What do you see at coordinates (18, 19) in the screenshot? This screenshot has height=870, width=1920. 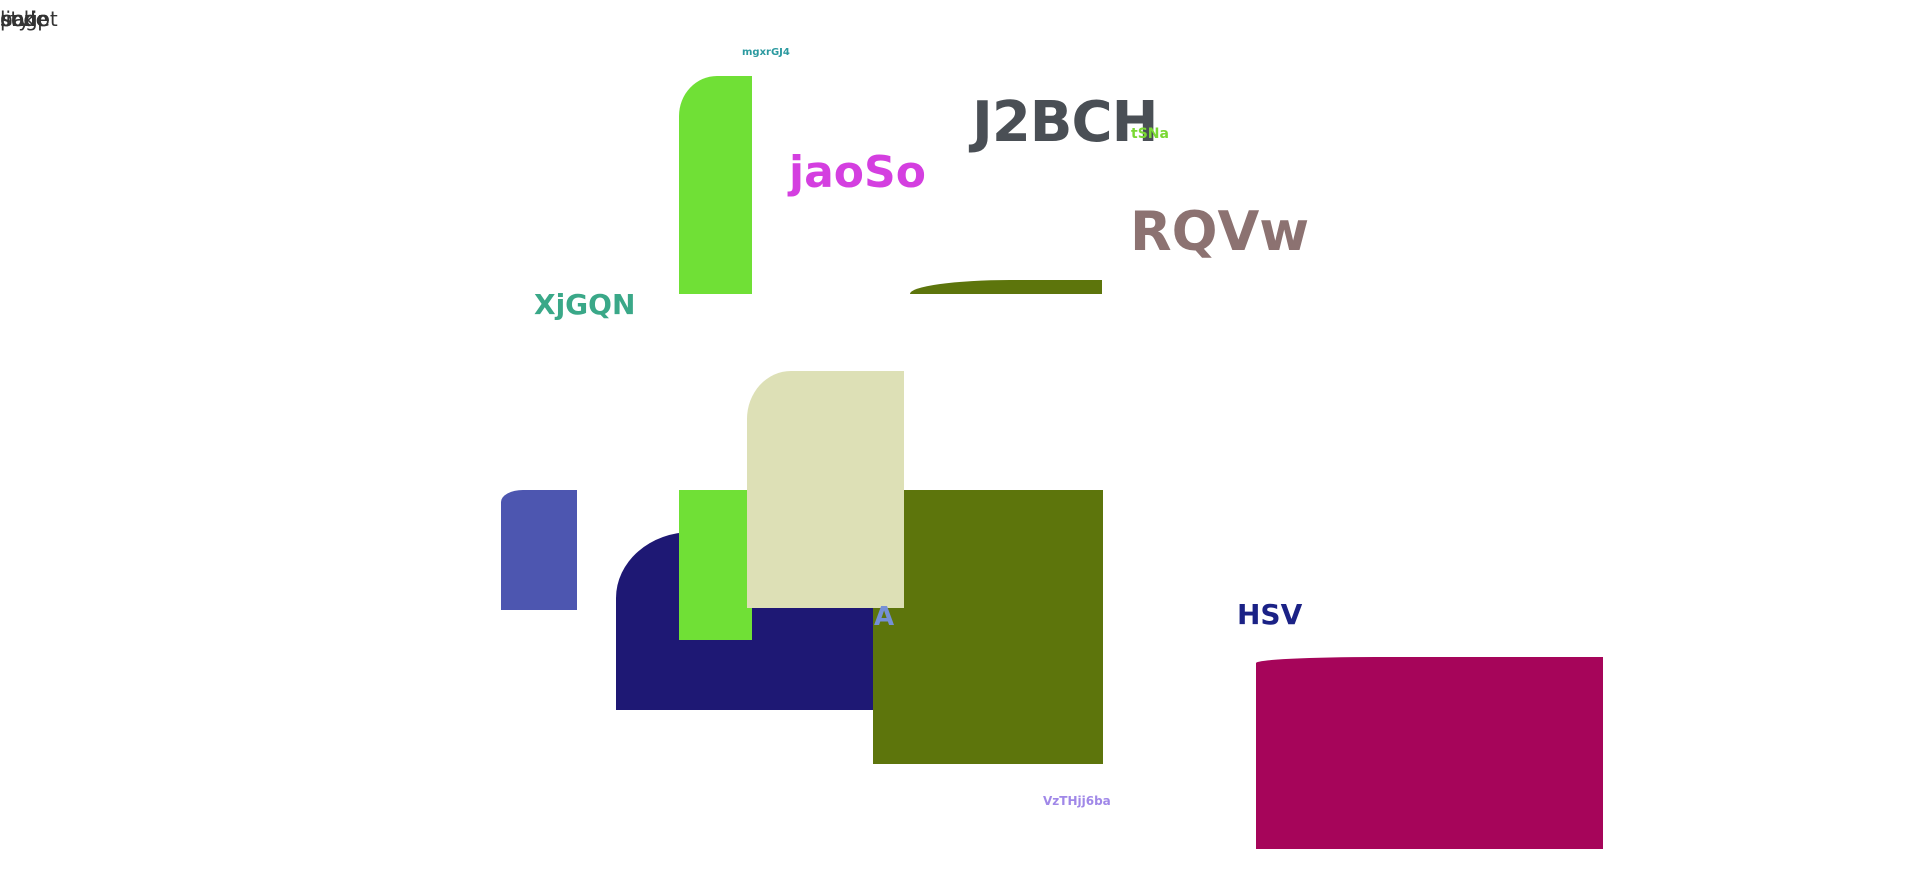 I see `corner-text-1: link` at bounding box center [18, 19].